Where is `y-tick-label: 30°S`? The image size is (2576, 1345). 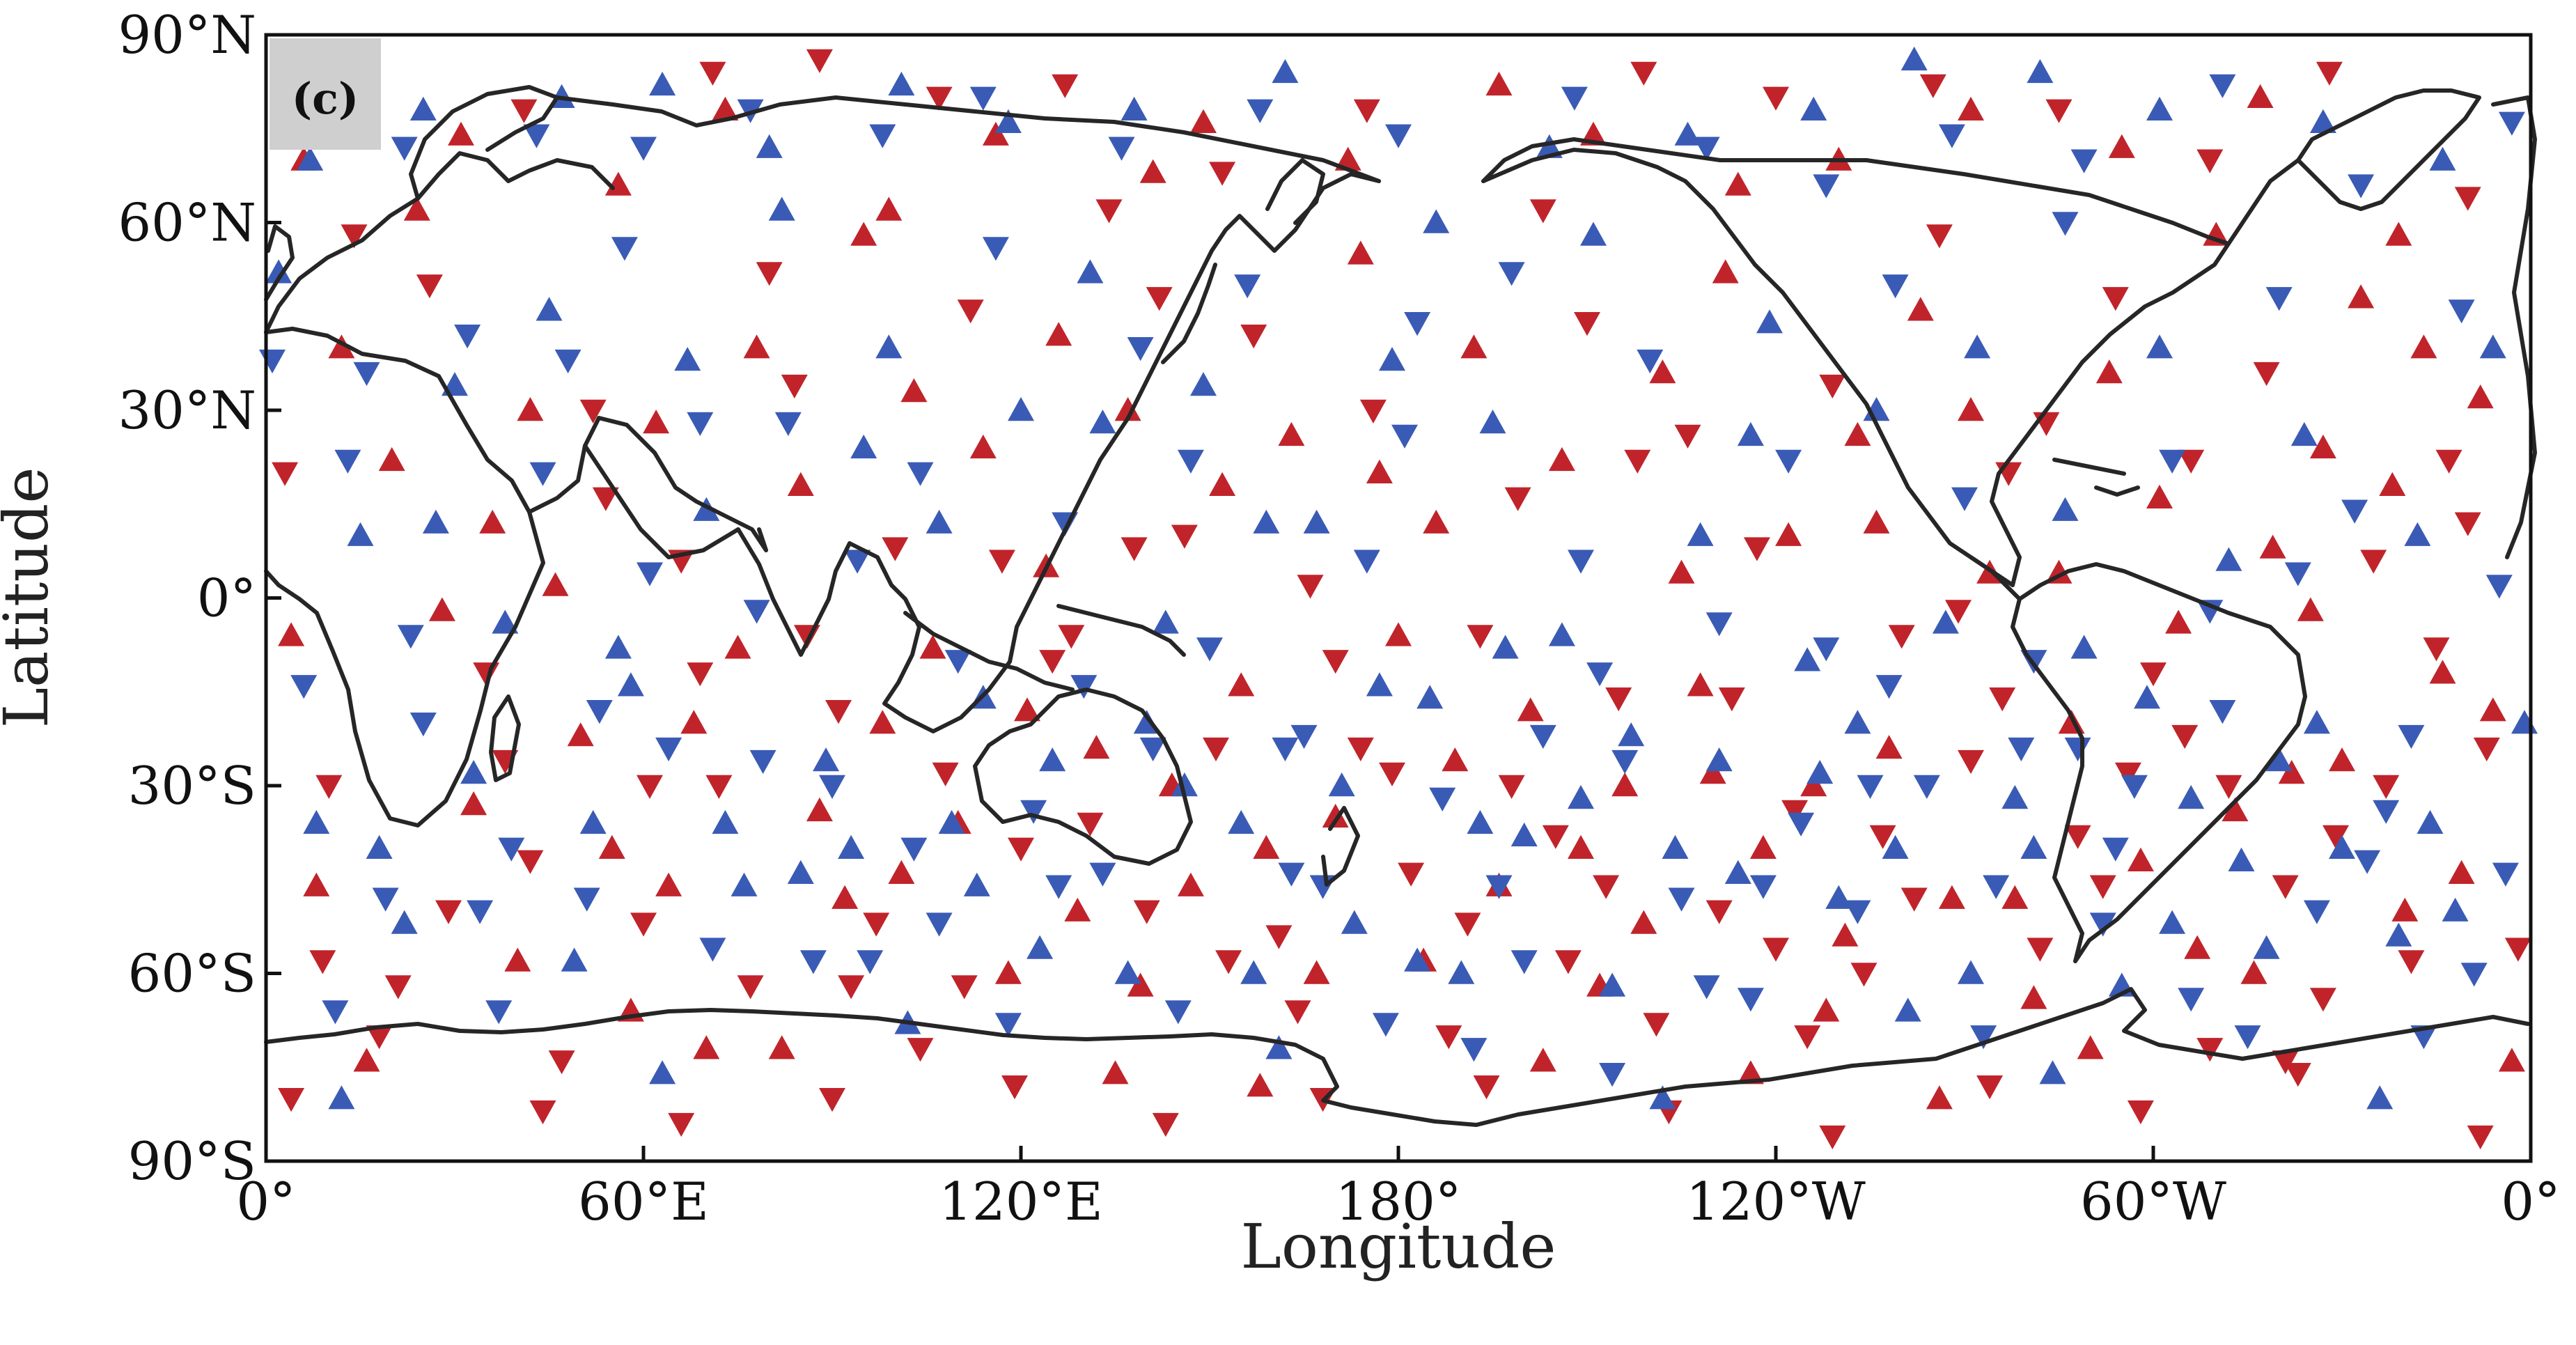
y-tick-label: 30°S is located at coordinates (192, 785).